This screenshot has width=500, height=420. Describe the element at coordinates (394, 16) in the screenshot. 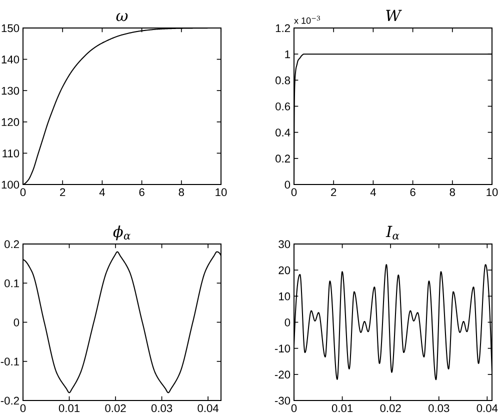

I see `chart-title: W` at that location.